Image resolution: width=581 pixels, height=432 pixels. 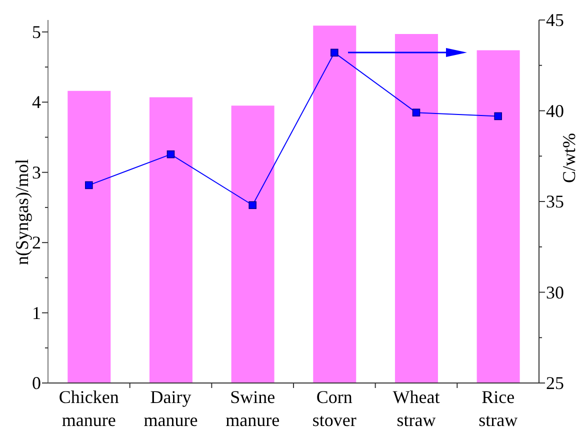 What do you see at coordinates (555, 20) in the screenshot?
I see `y2-tick-label: 45` at bounding box center [555, 20].